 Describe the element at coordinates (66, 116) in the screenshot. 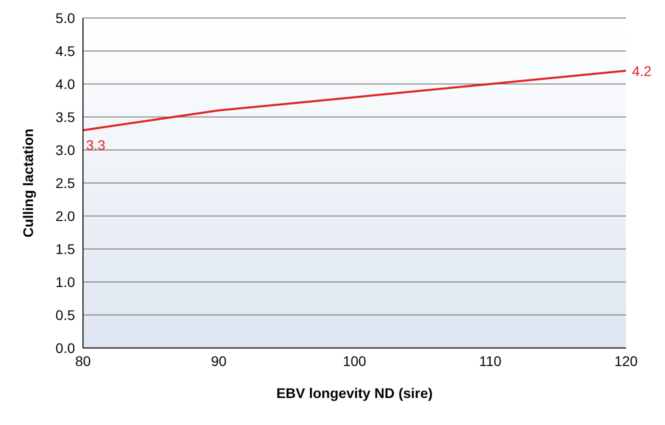

I see `y-tick-label: 3.5` at that location.